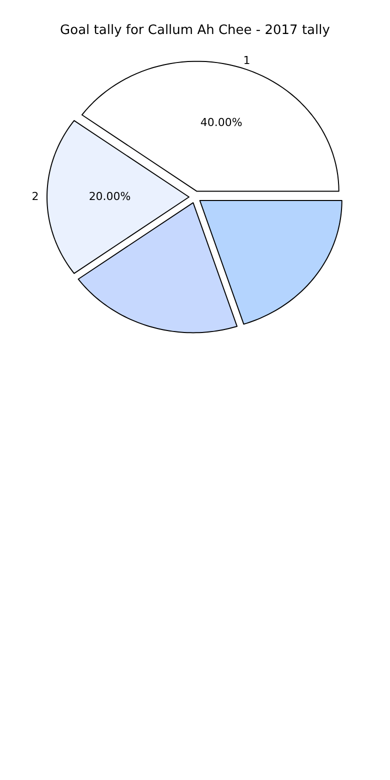  Describe the element at coordinates (109, 197) in the screenshot. I see `data-label: 20.00%` at that location.